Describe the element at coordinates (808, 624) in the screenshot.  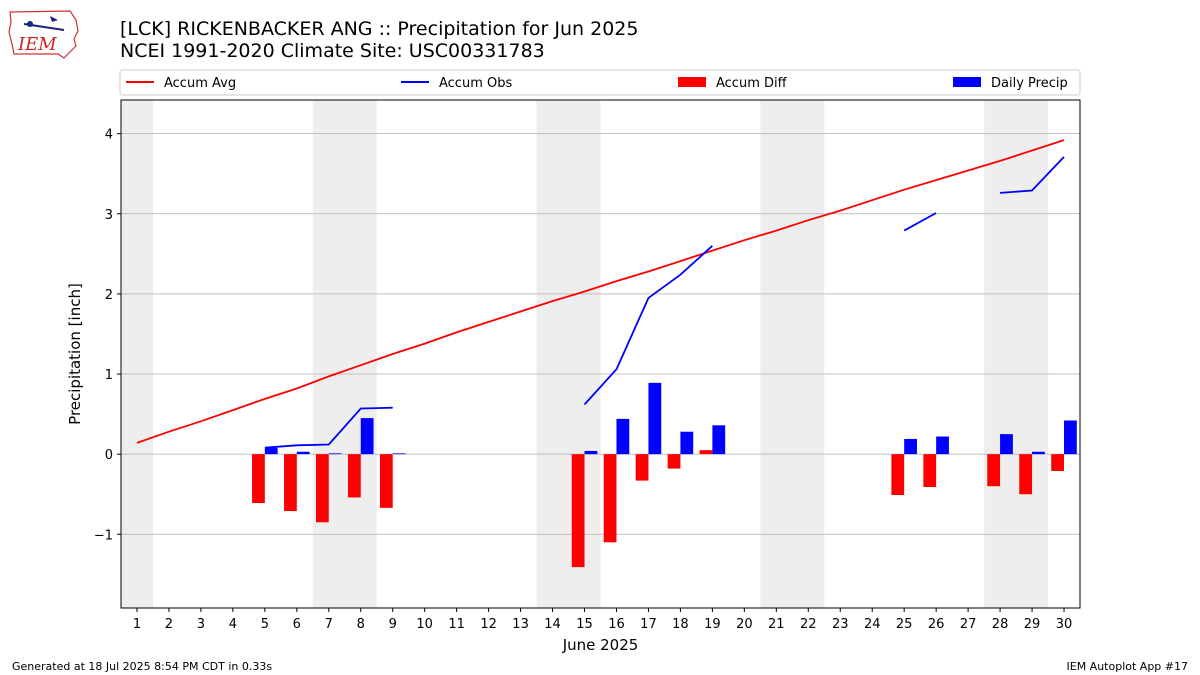
I see `x-tick-label: 22` at that location.